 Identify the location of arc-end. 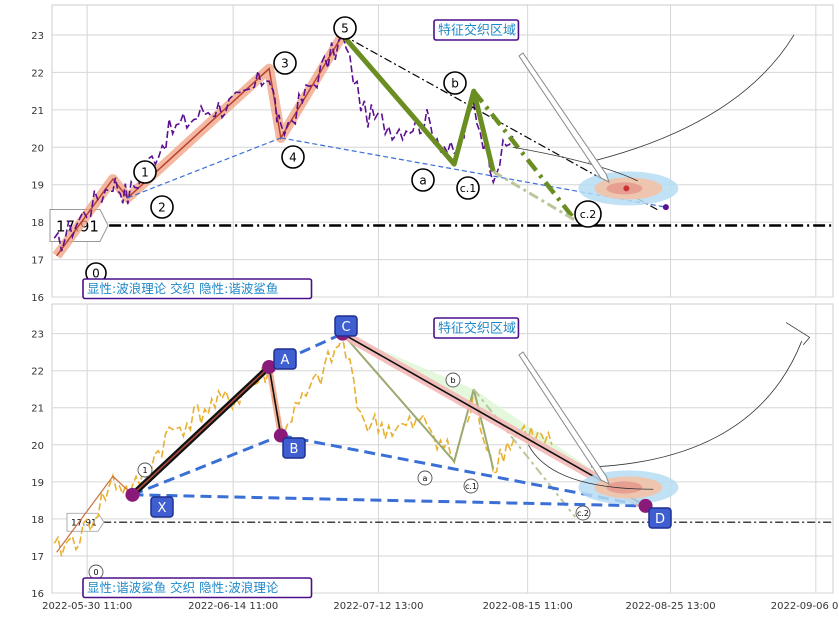
(798, 334).